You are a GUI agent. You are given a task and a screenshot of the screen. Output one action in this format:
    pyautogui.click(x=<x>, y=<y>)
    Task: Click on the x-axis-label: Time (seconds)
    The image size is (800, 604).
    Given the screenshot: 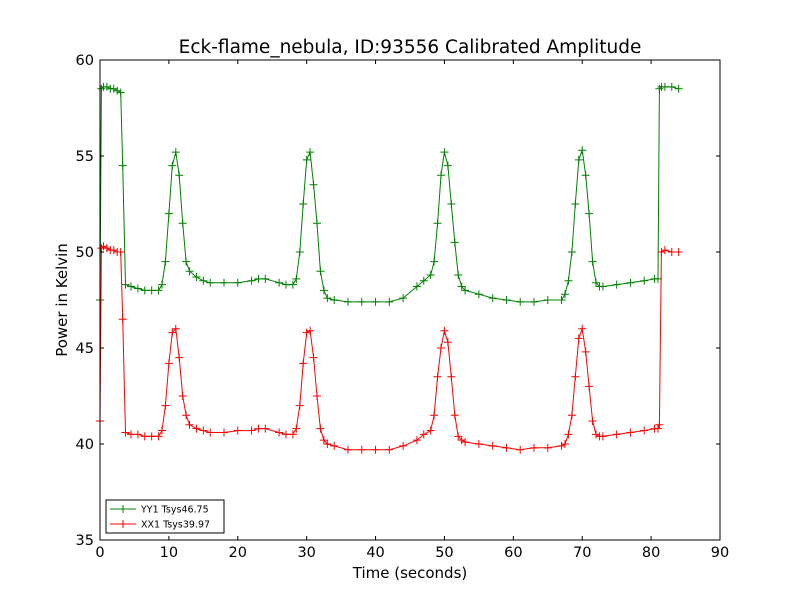 What is the action you would take?
    pyautogui.click(x=410, y=573)
    